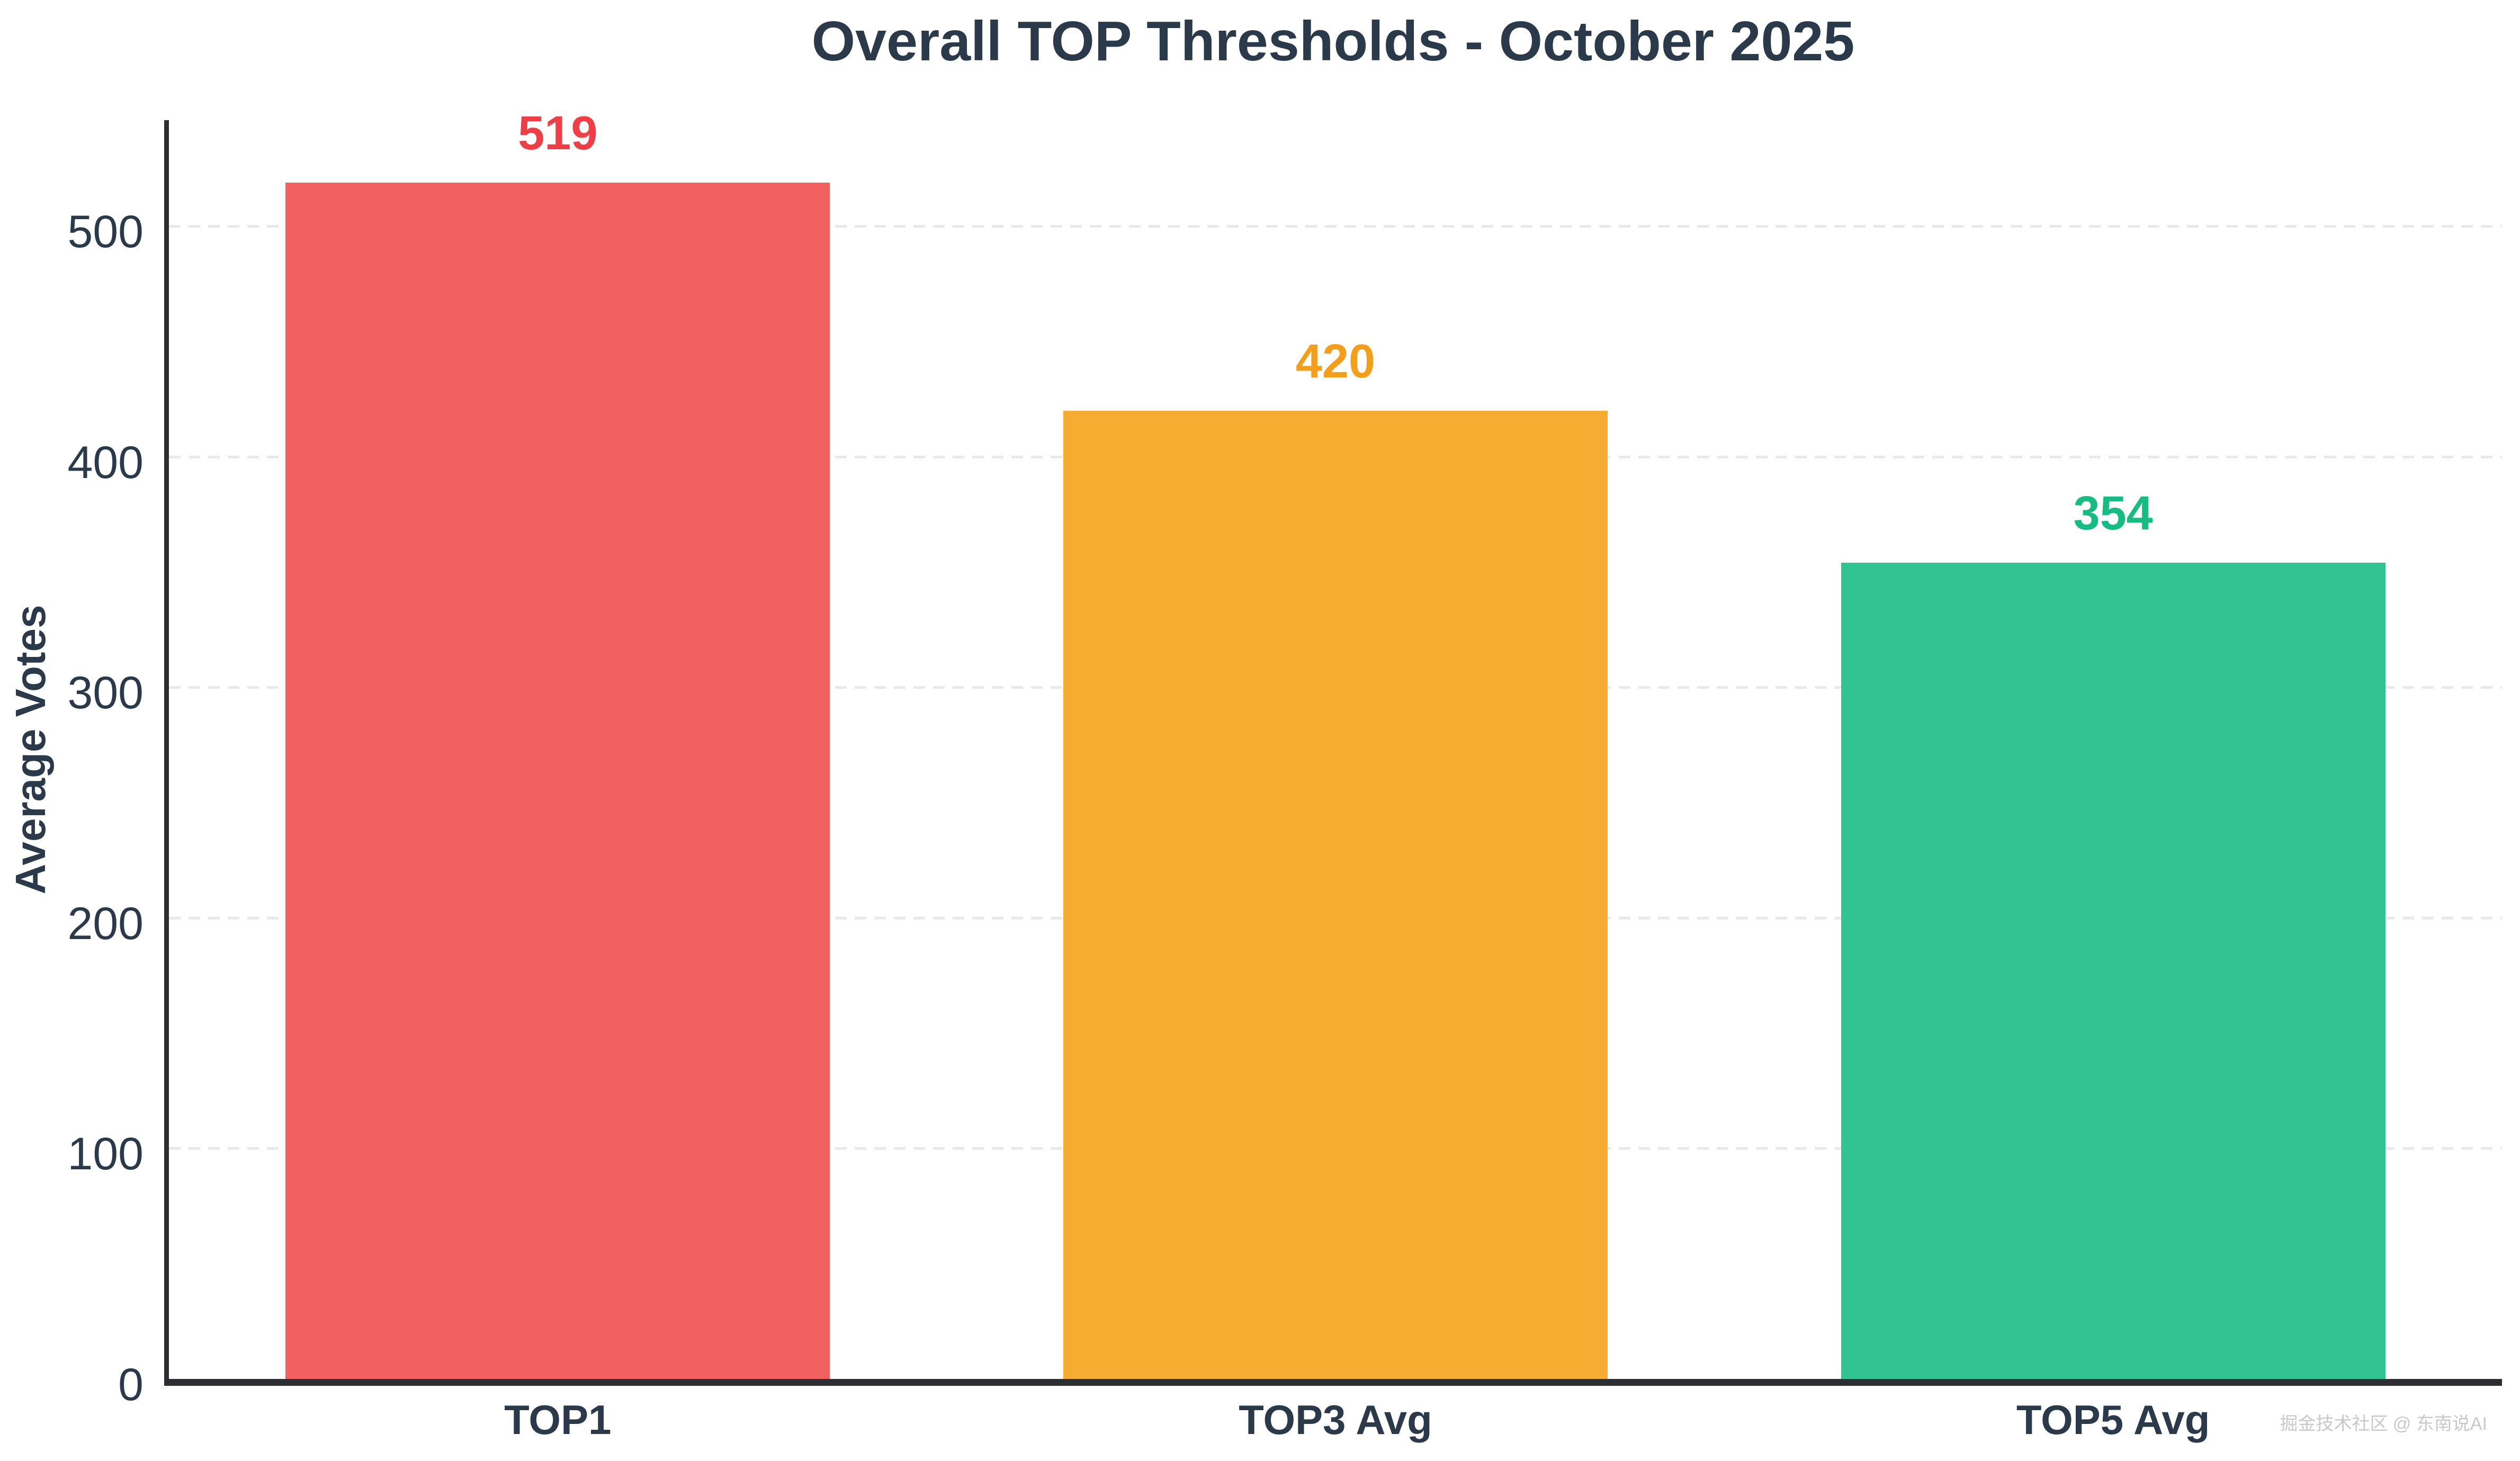  Describe the element at coordinates (1335, 226) in the screenshot. I see `gridline` at that location.